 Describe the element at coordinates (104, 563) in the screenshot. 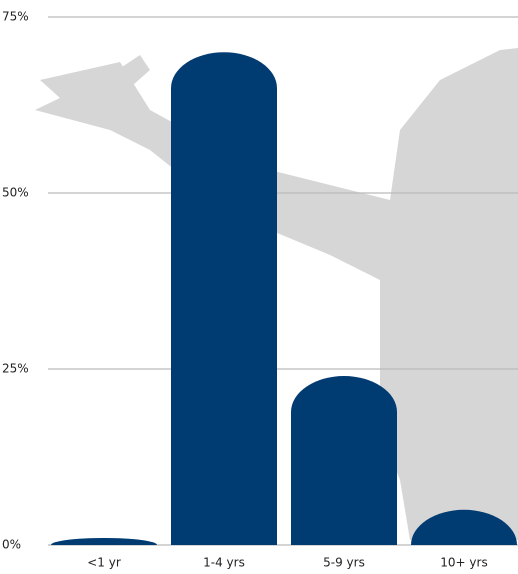

I see `x-tick-label: <1 yr` at that location.